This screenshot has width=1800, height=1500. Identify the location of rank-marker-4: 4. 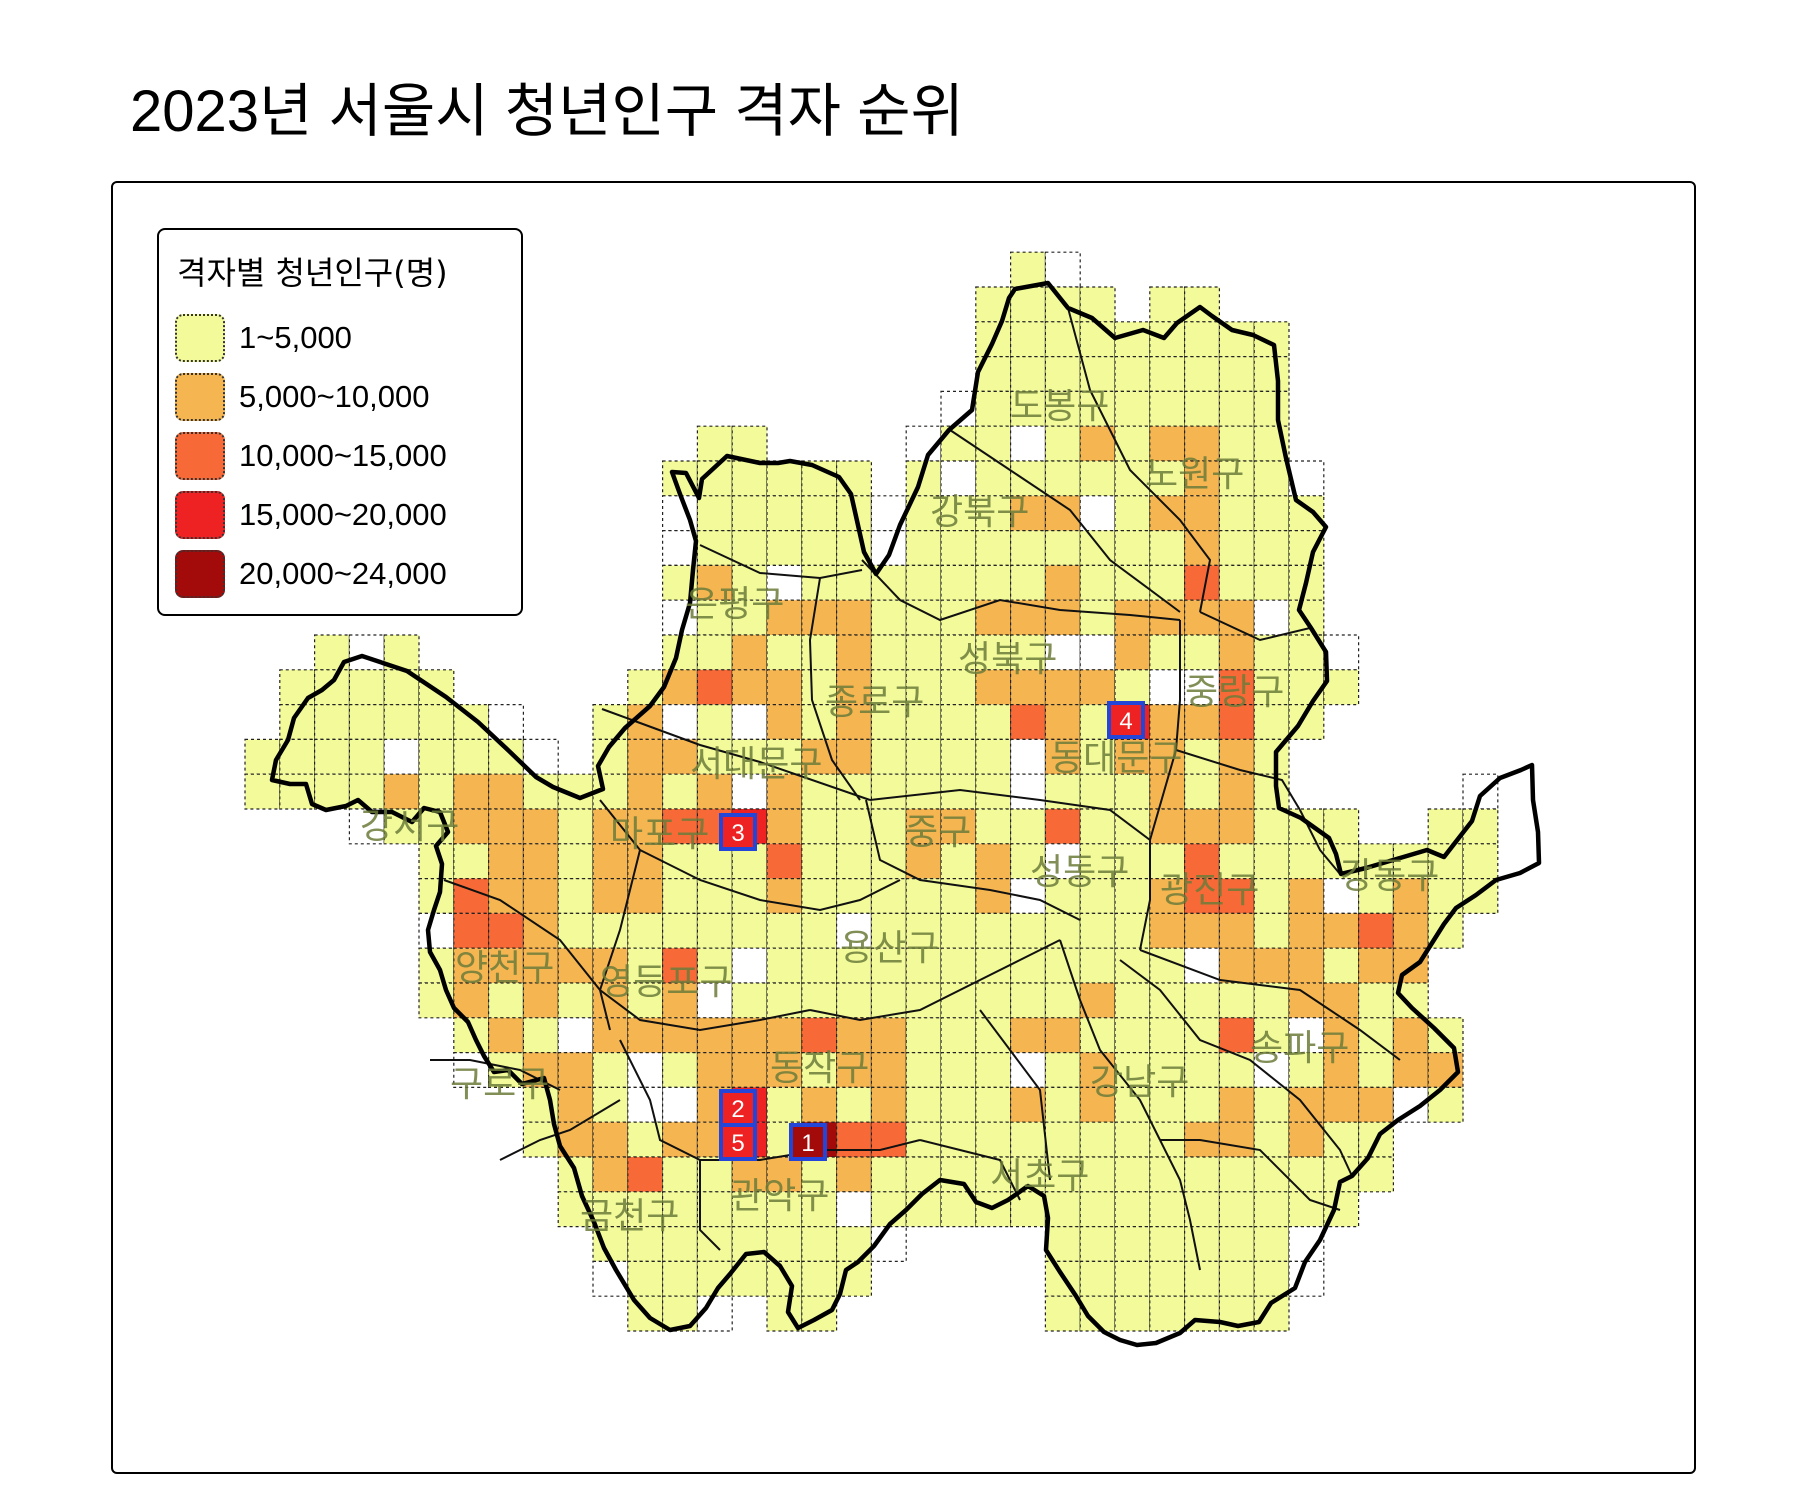
(1126, 720).